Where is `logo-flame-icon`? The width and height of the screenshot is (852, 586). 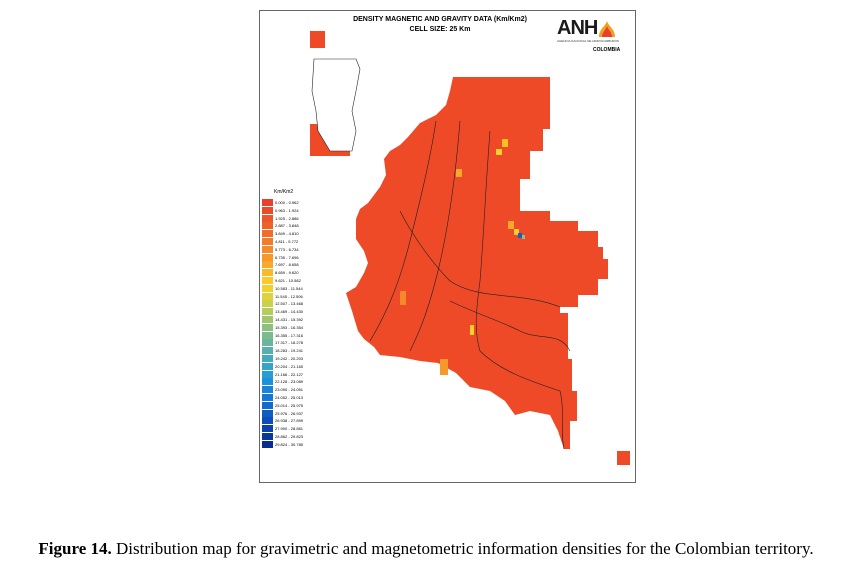 logo-flame-icon is located at coordinates (607, 29).